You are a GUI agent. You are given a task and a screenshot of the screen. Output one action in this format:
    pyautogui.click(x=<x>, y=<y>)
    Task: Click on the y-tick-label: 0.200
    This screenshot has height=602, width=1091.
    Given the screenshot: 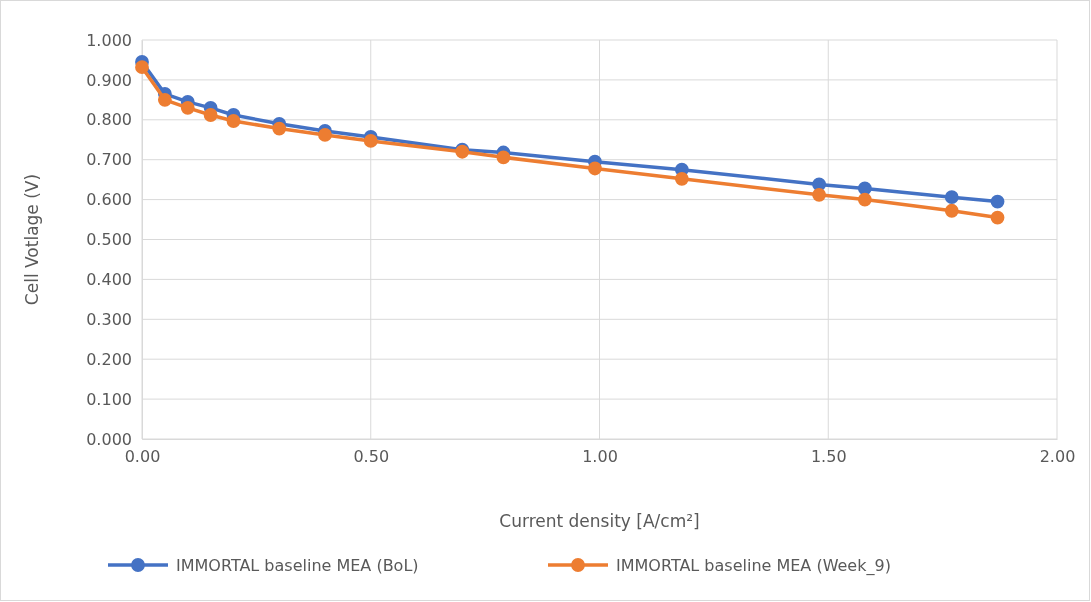 What is the action you would take?
    pyautogui.click(x=109, y=359)
    